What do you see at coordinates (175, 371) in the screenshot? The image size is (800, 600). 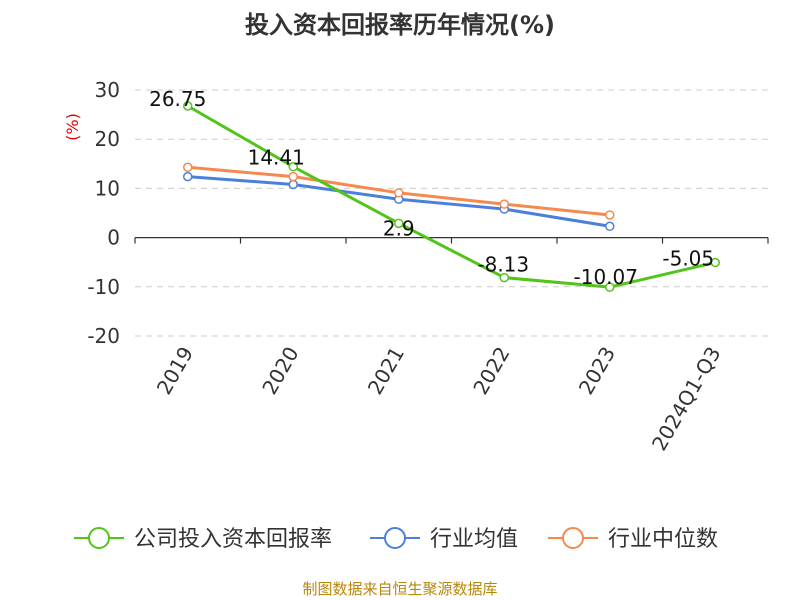 I see `x-tick-label: 2019` at bounding box center [175, 371].